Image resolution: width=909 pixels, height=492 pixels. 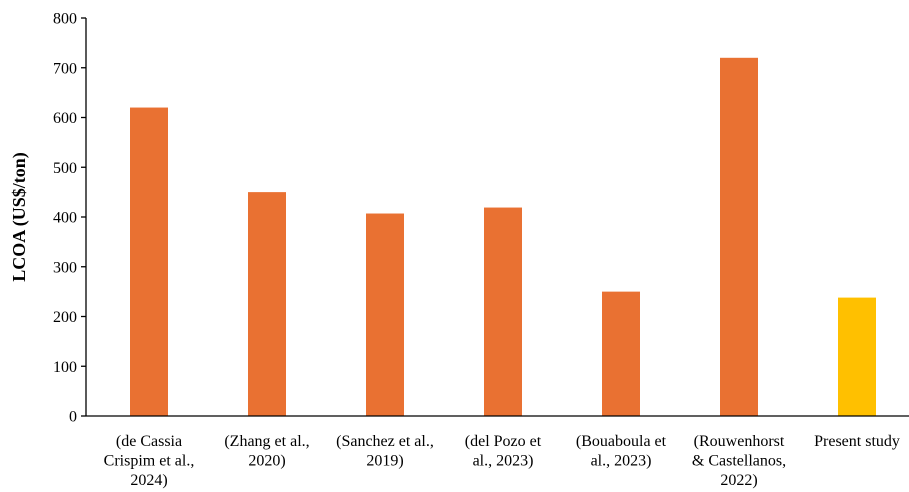 What do you see at coordinates (149, 441) in the screenshot?
I see `x-category-label: (de Cassia` at bounding box center [149, 441].